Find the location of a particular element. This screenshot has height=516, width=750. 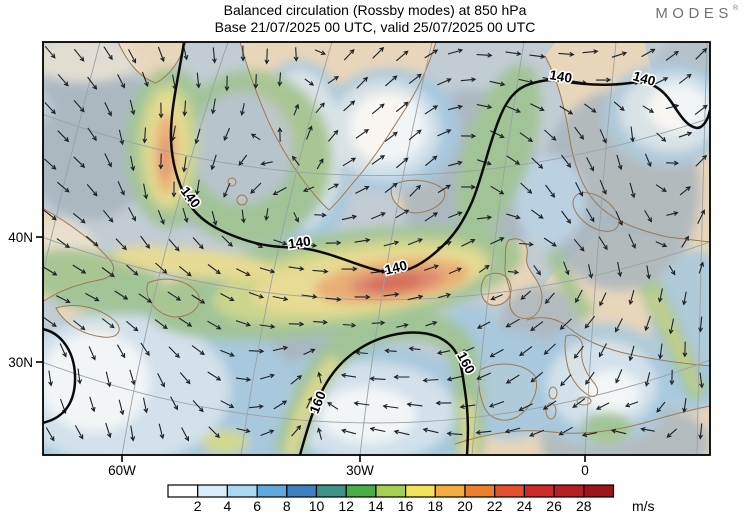

registered-mark-icon: ® is located at coordinates (735, 8).